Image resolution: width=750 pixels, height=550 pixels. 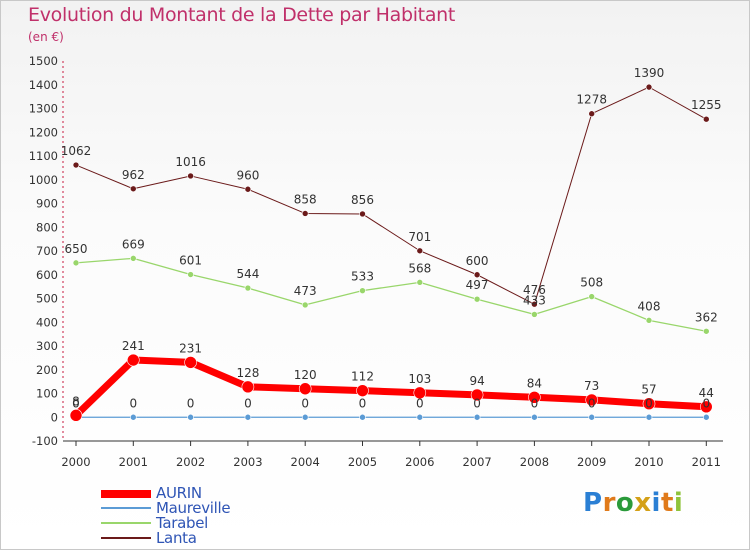 What do you see at coordinates (477, 261) in the screenshot?
I see `data-label-lanta: 600` at bounding box center [477, 261].